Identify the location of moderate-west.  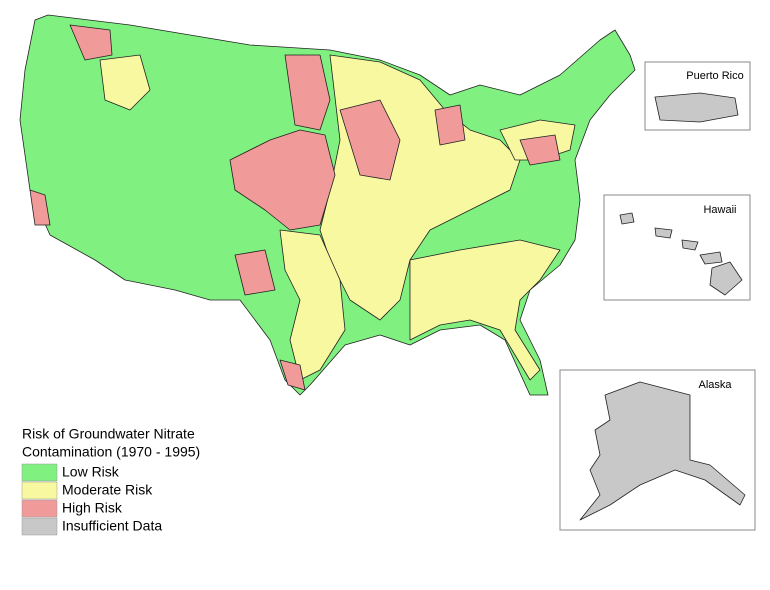
(125, 82).